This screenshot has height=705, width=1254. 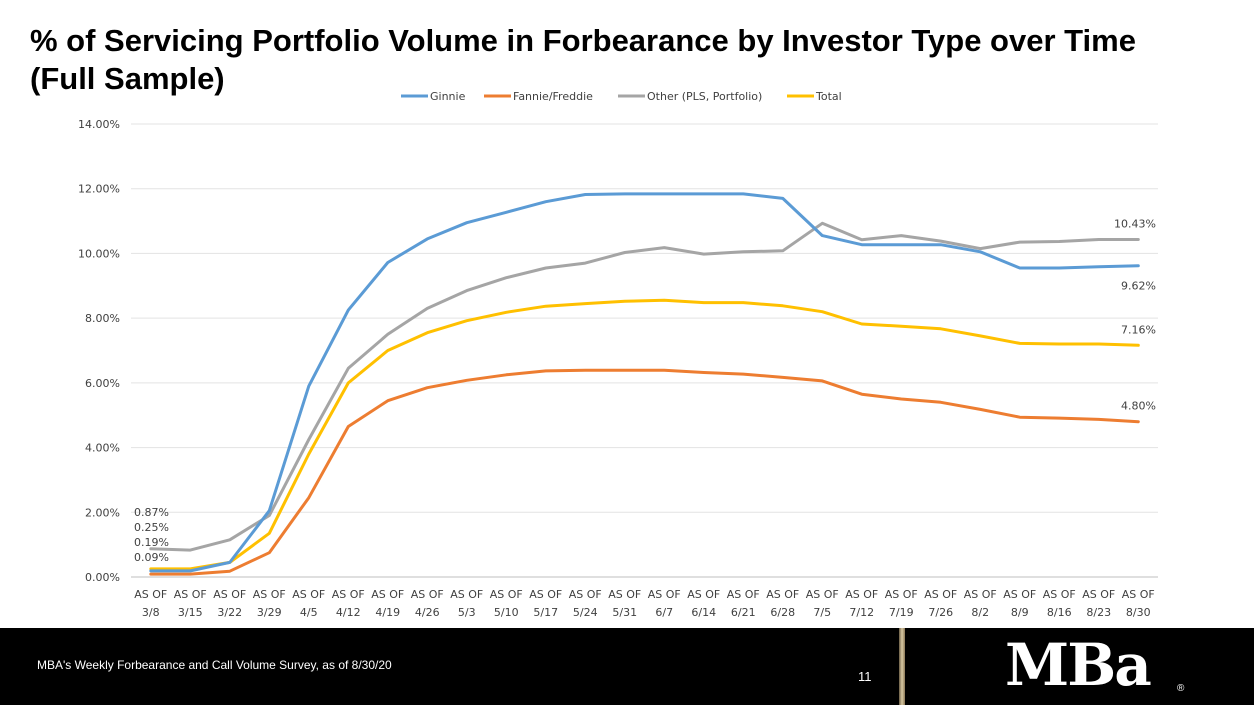 I want to click on x-tick-label-date: 8/30, so click(x=1138, y=612).